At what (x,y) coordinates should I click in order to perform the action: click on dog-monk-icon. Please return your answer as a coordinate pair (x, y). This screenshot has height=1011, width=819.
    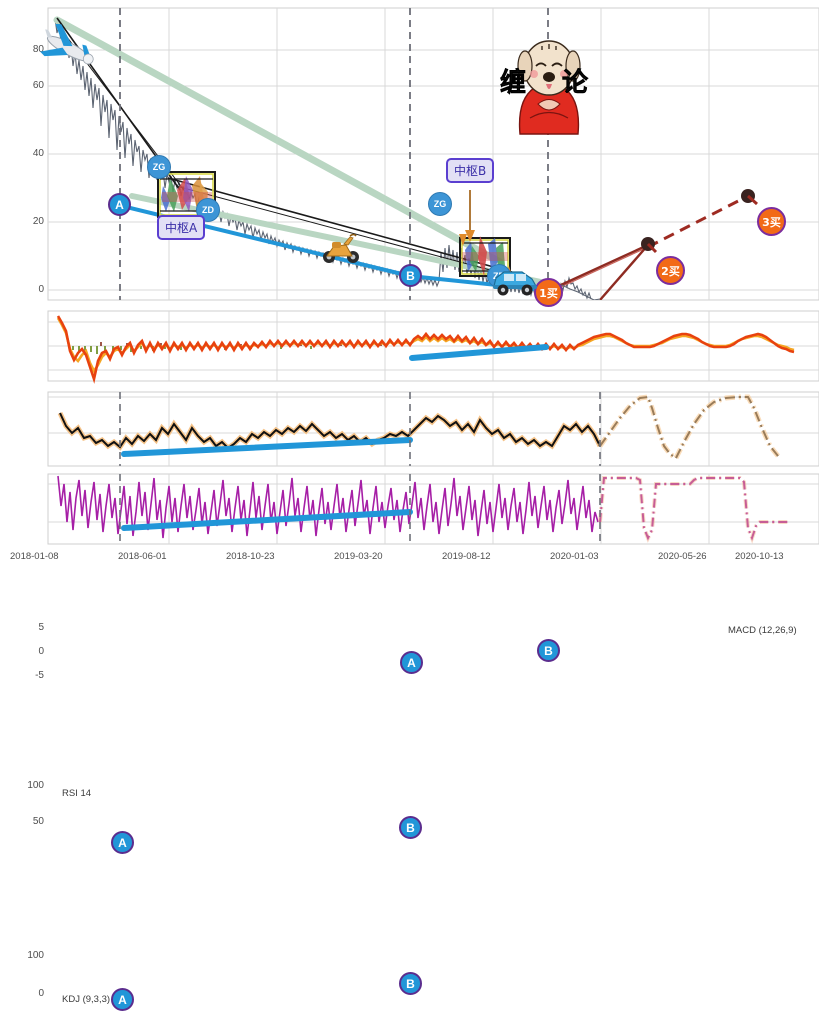
    Looking at the image, I should click on (549, 87).